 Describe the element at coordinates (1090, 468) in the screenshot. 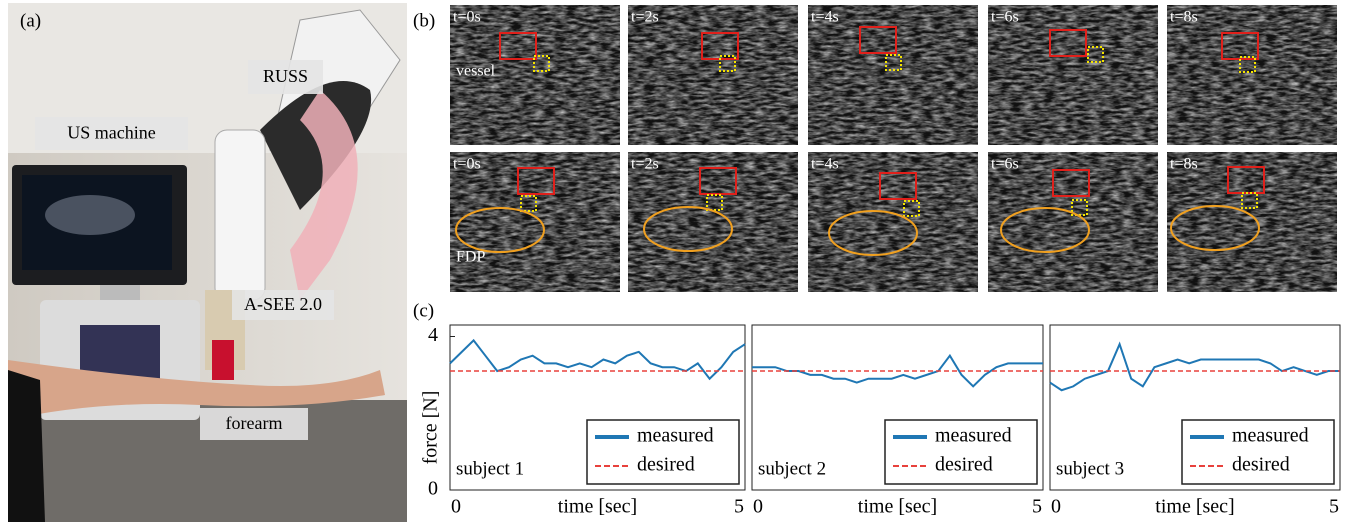

I see `annotation: subject 3` at that location.